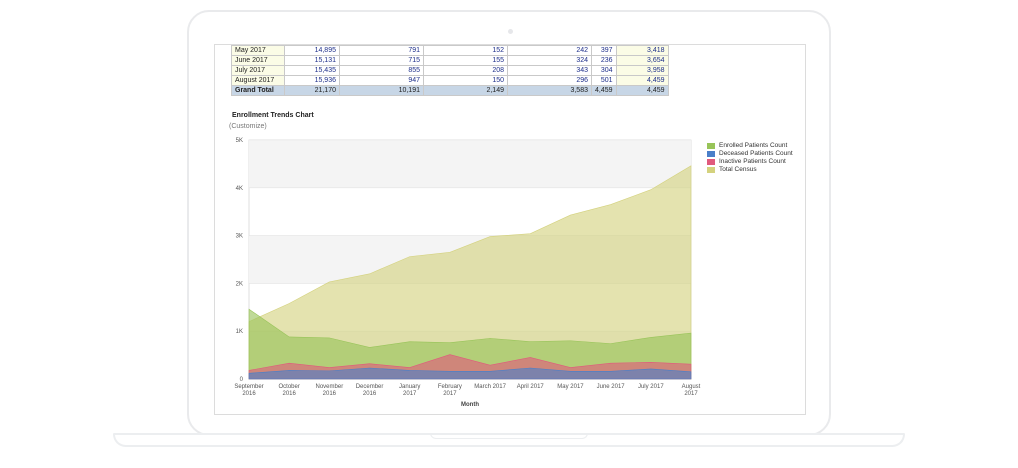 This screenshot has width=1018, height=468. I want to click on x-tick-label: March 2017, so click(490, 387).